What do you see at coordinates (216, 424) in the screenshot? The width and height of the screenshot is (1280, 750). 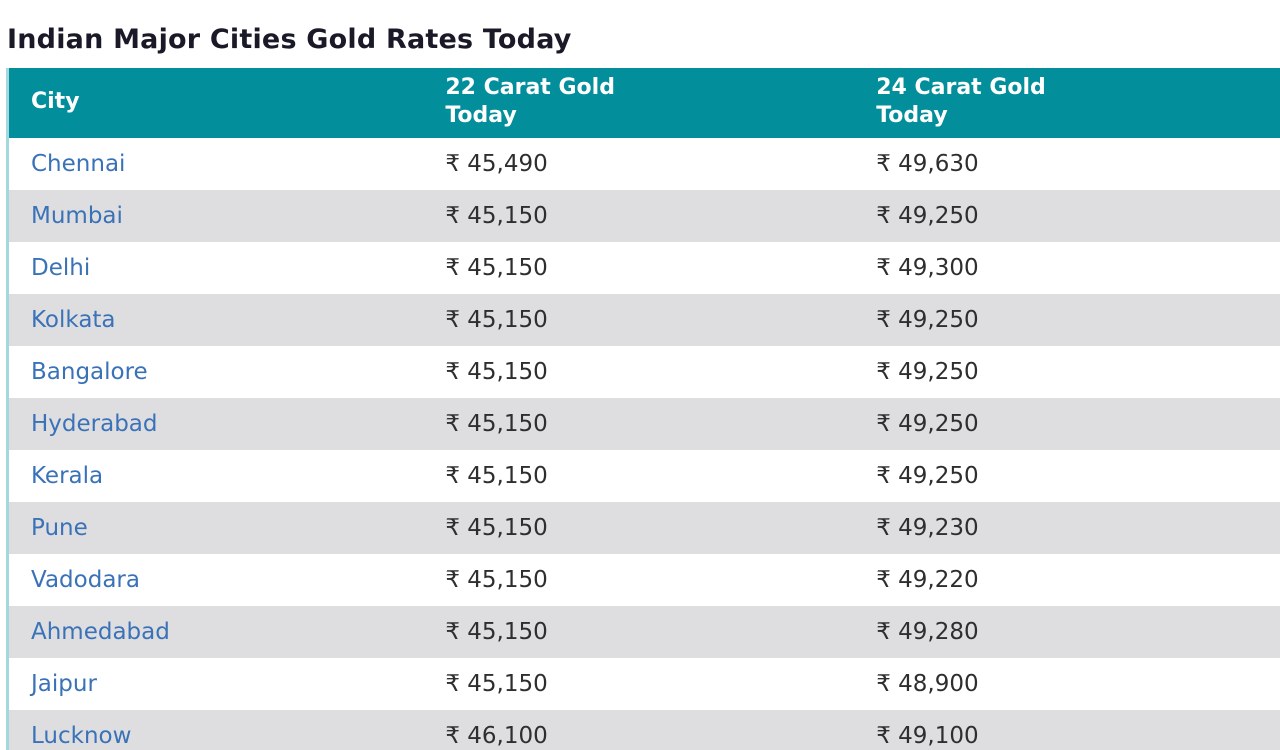 I see `city-cell: Hyderabad` at bounding box center [216, 424].